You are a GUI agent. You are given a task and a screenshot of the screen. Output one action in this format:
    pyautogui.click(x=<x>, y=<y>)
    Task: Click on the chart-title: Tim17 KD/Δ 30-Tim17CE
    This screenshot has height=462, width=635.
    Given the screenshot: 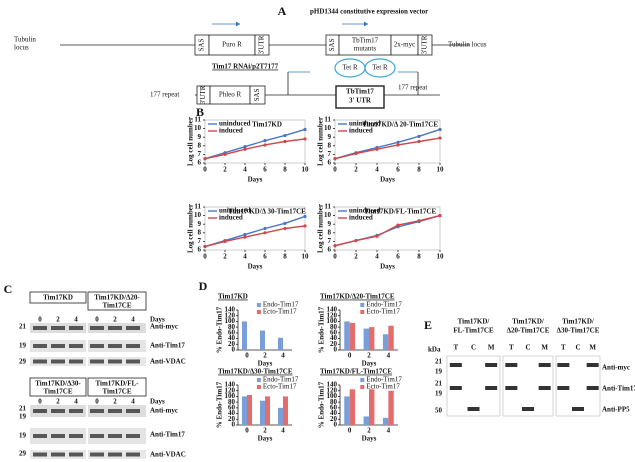 What is the action you would take?
    pyautogui.click(x=267, y=212)
    